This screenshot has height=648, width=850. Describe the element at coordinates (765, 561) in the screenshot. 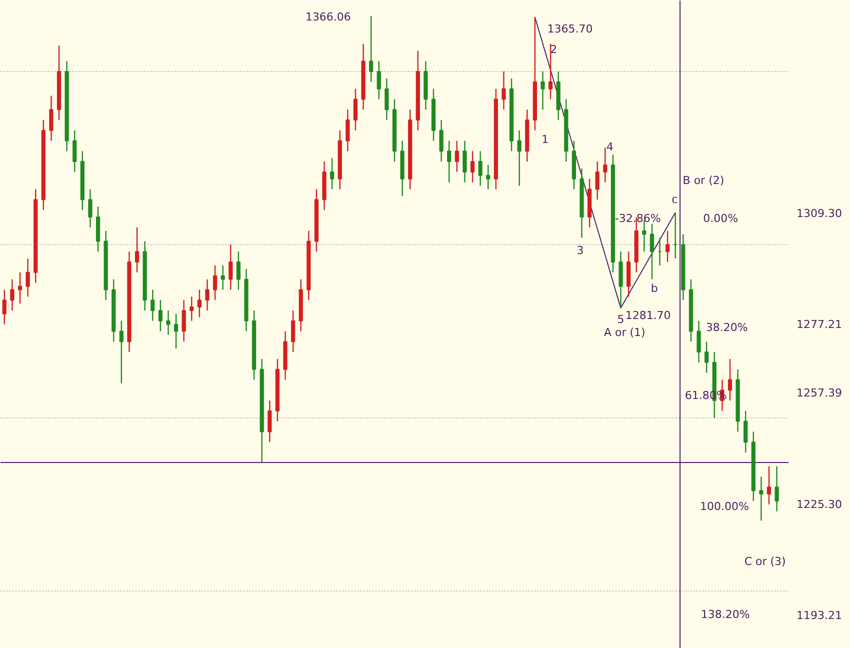

I see `annotation: C or (3)` at that location.